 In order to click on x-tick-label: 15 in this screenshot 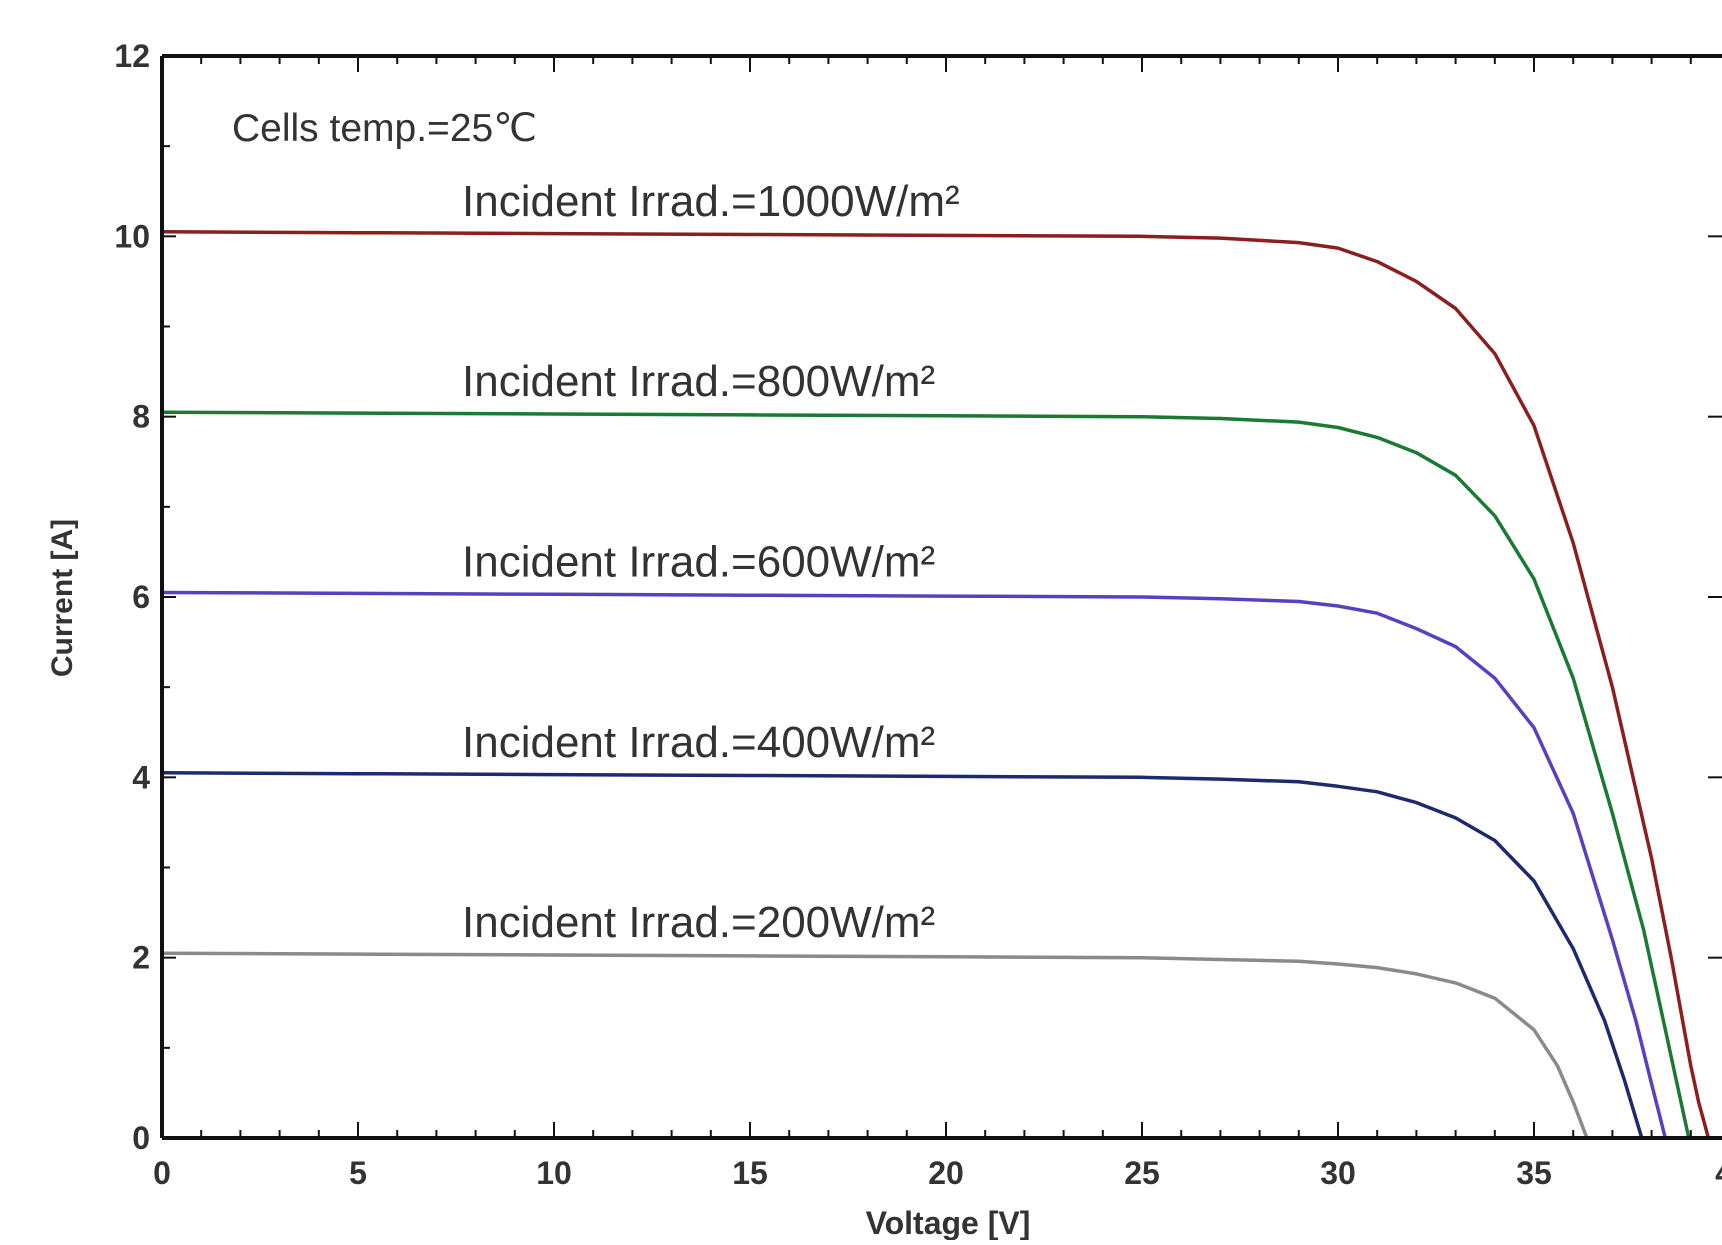, I will do `click(750, 1173)`.